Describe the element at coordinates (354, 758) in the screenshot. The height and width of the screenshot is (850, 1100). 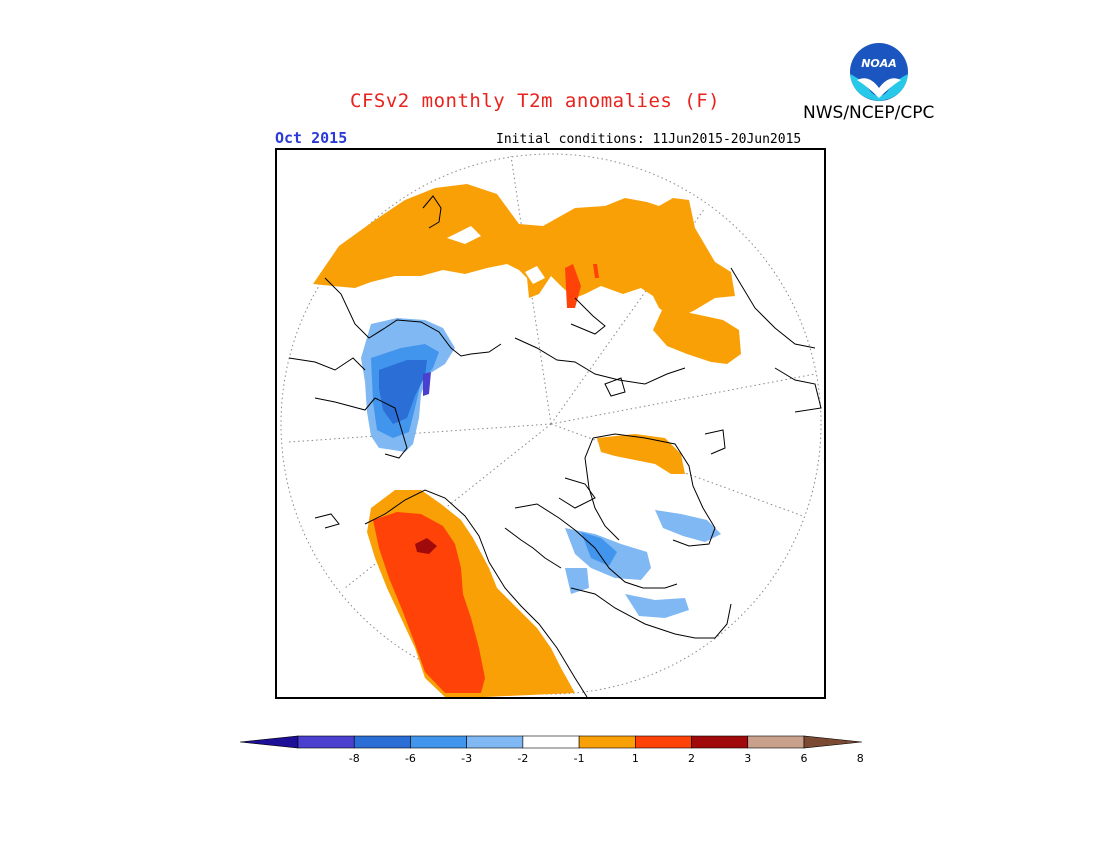
I see `colorbar-tick-label: -8` at that location.